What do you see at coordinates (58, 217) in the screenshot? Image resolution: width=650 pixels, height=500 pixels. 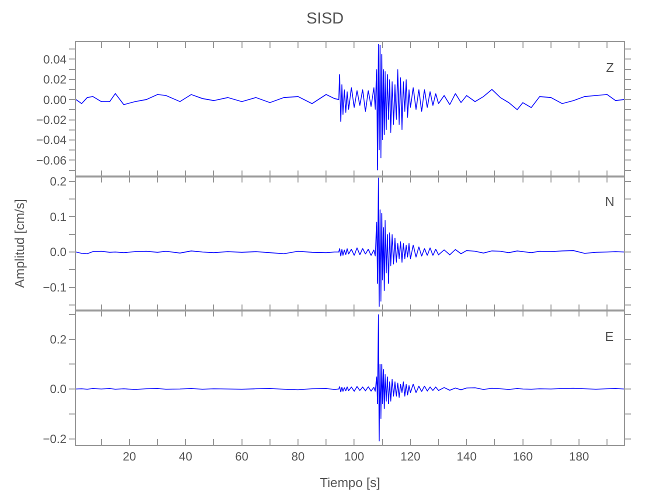 I see `y-tick-label: 0.1` at bounding box center [58, 217].